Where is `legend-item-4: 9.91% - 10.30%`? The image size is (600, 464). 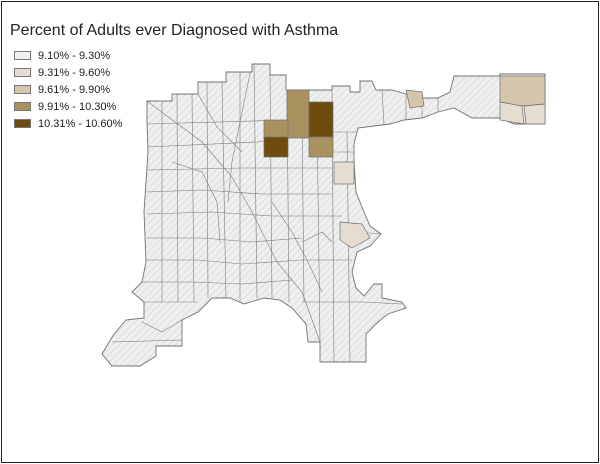 legend-item-4: 9.91% - 10.30% is located at coordinates (68, 106).